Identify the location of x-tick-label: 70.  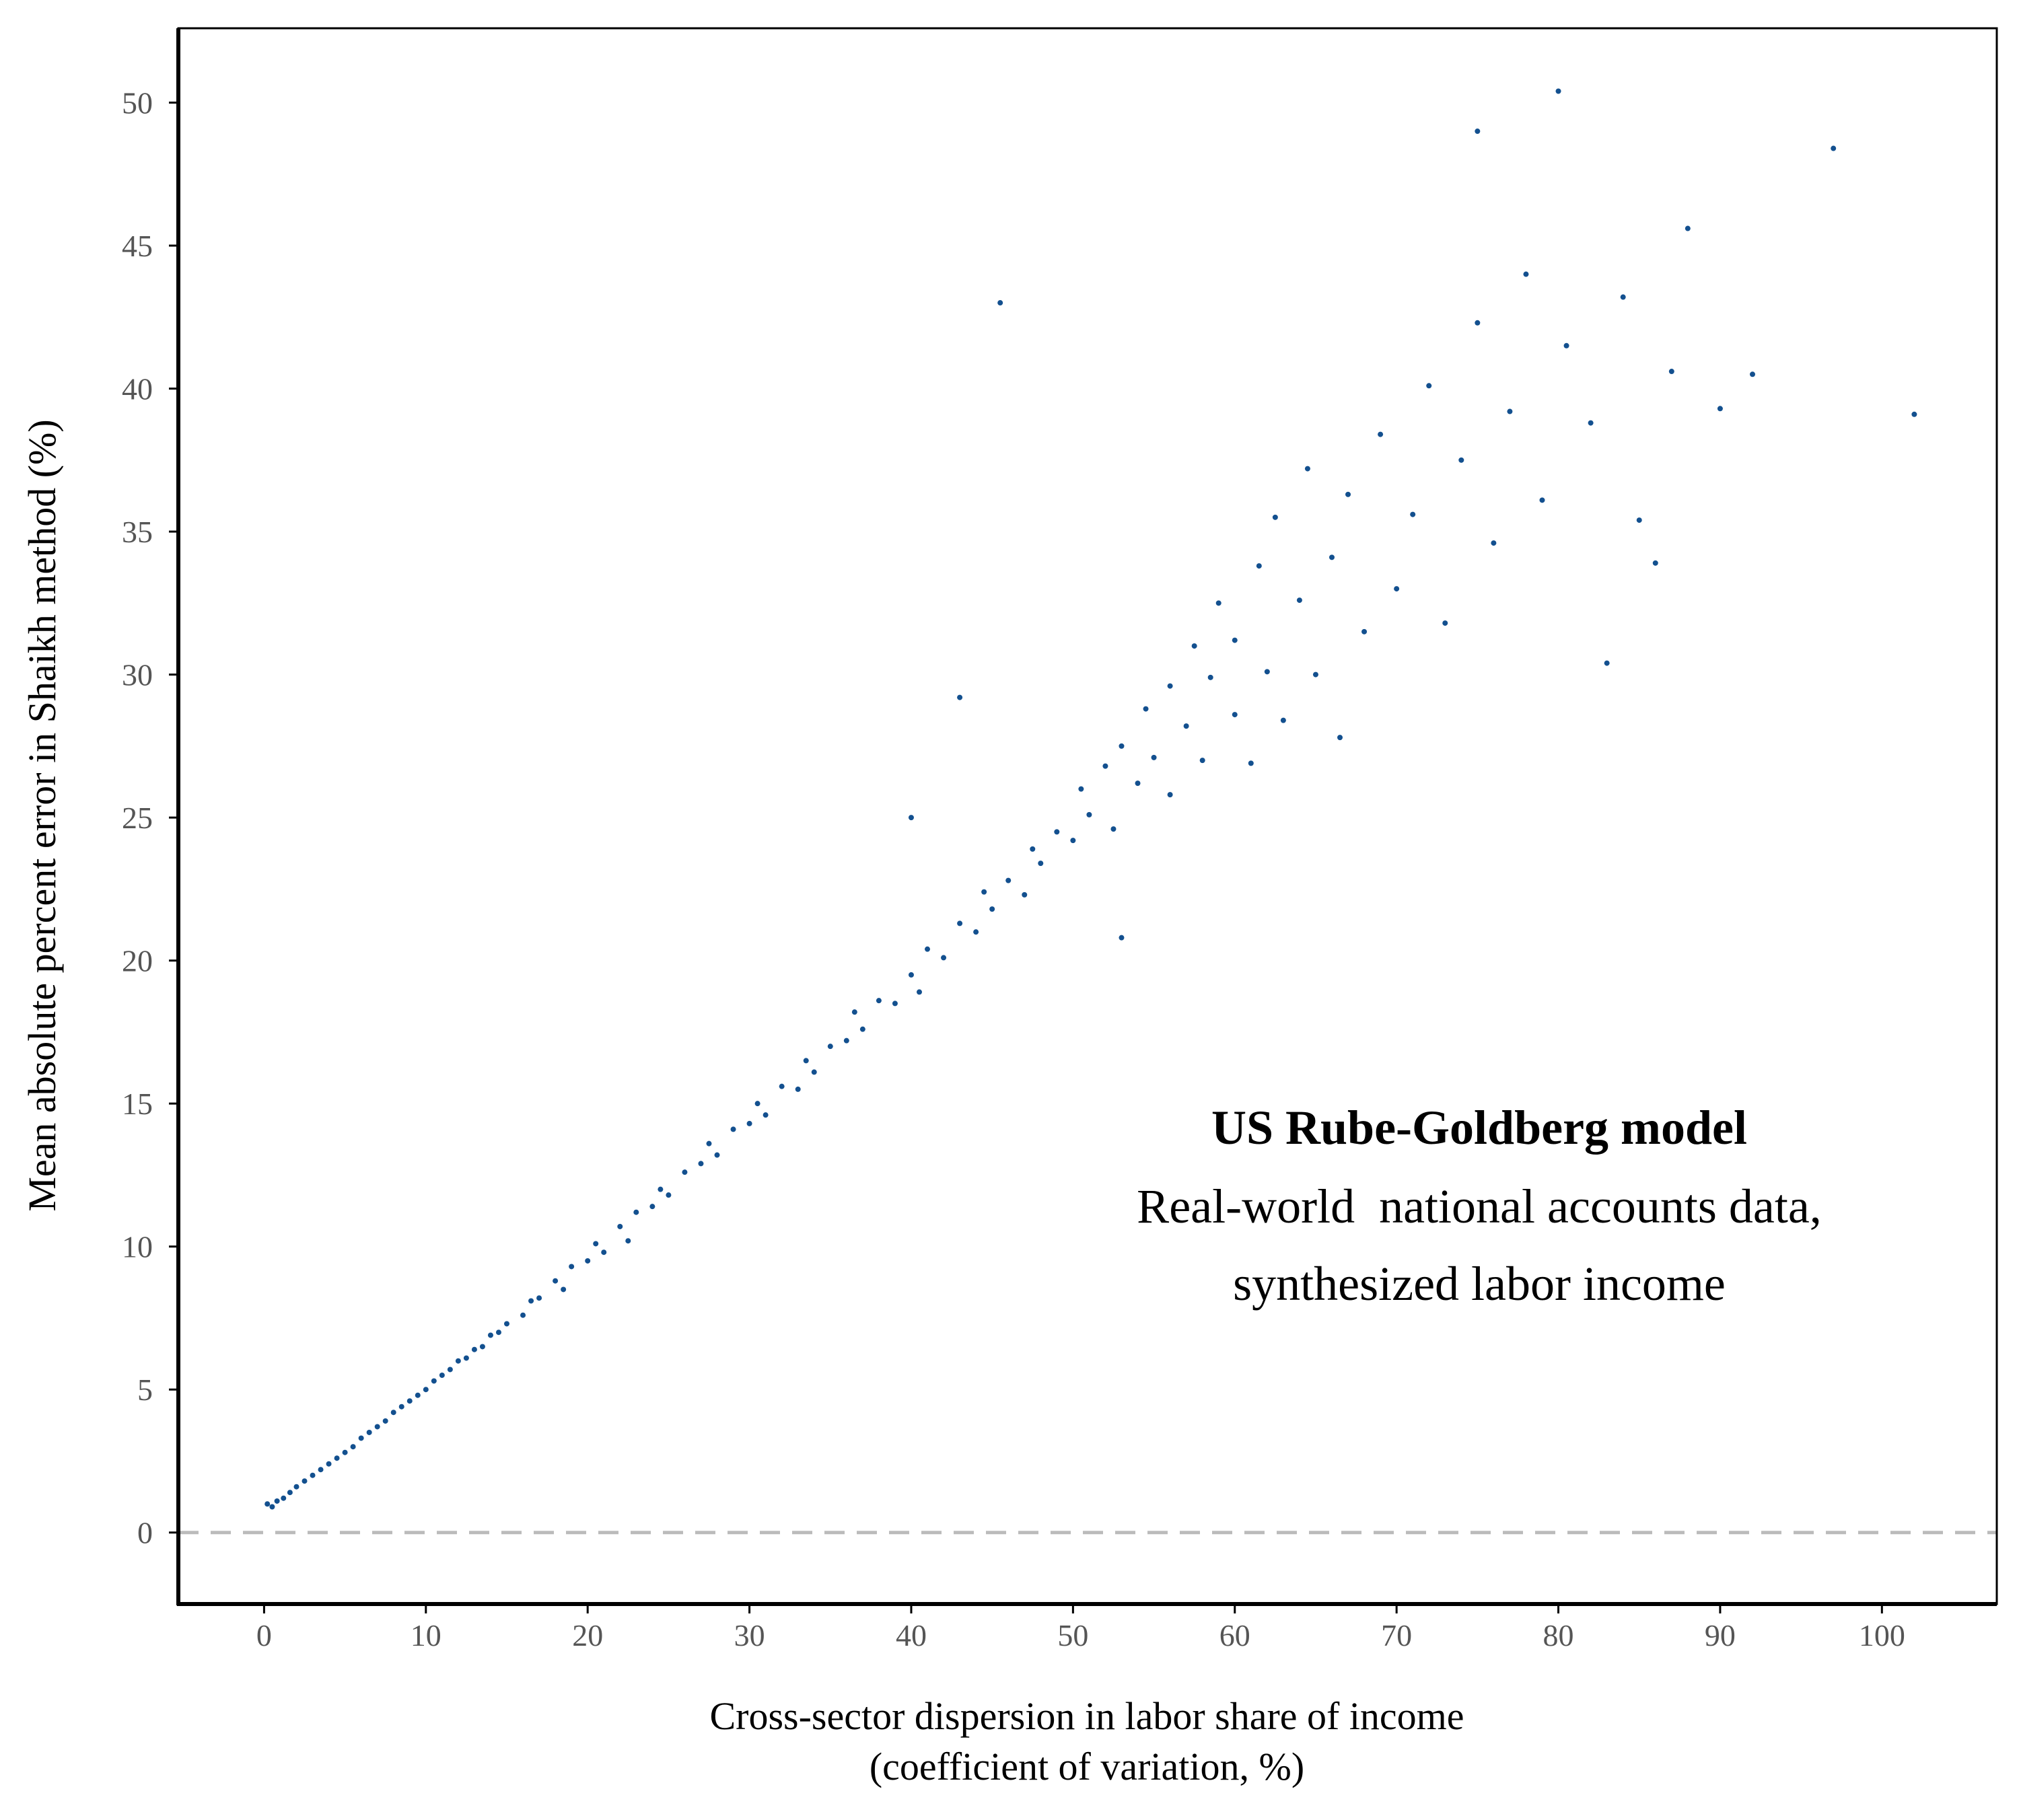
(1396, 1635).